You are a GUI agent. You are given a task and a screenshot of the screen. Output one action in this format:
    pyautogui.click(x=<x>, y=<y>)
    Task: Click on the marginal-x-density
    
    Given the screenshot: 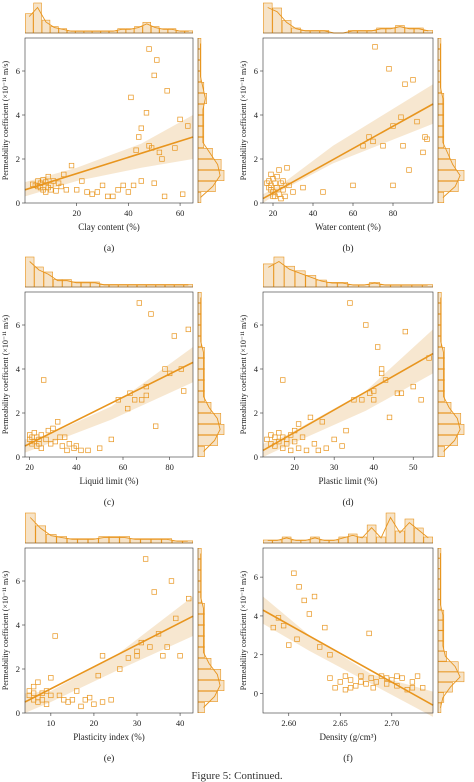 What is the action you would take?
    pyautogui.click(x=108, y=19)
    